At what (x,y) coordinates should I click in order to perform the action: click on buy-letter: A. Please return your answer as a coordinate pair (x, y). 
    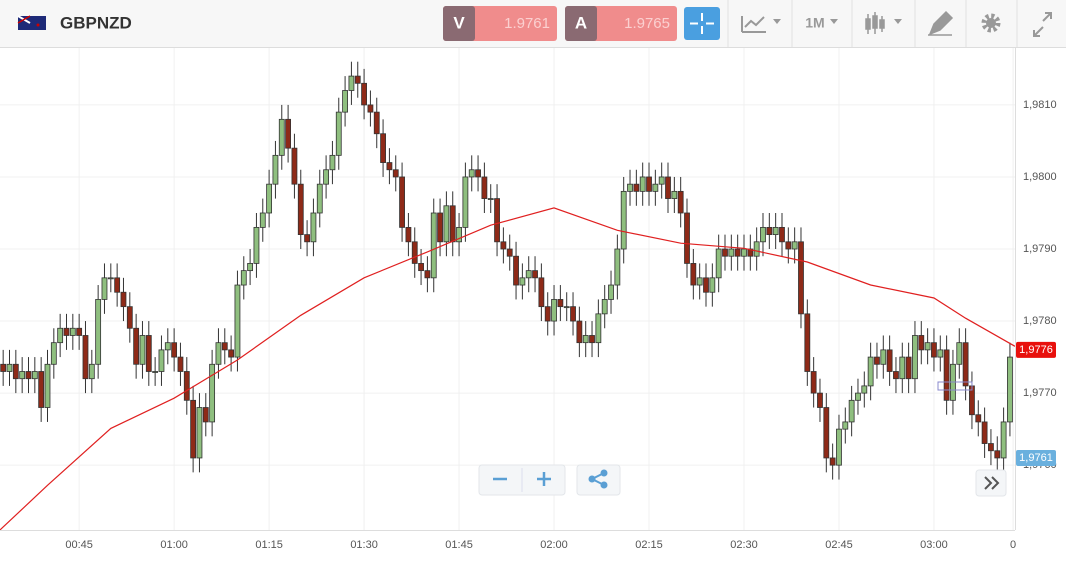
    Looking at the image, I should click on (581, 22).